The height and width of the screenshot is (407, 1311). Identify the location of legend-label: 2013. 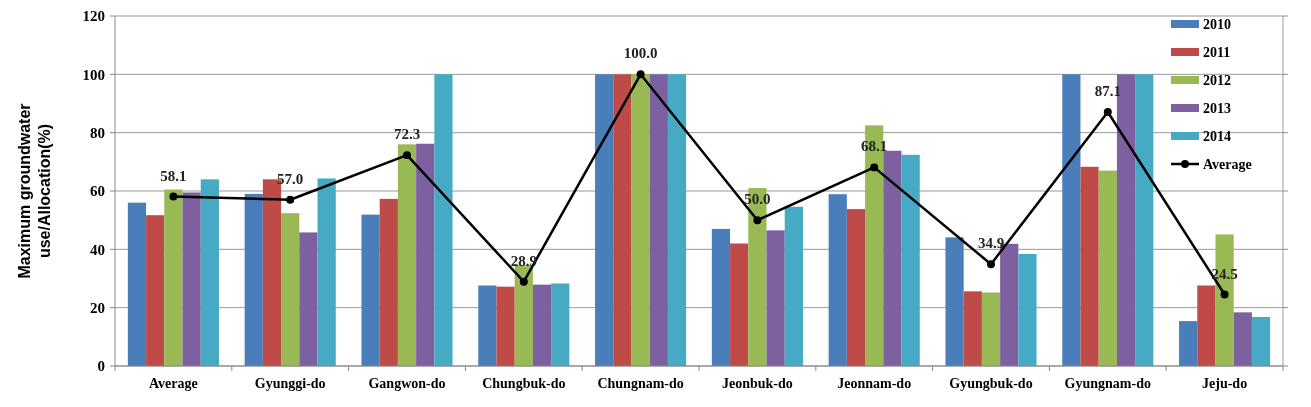
(1217, 108).